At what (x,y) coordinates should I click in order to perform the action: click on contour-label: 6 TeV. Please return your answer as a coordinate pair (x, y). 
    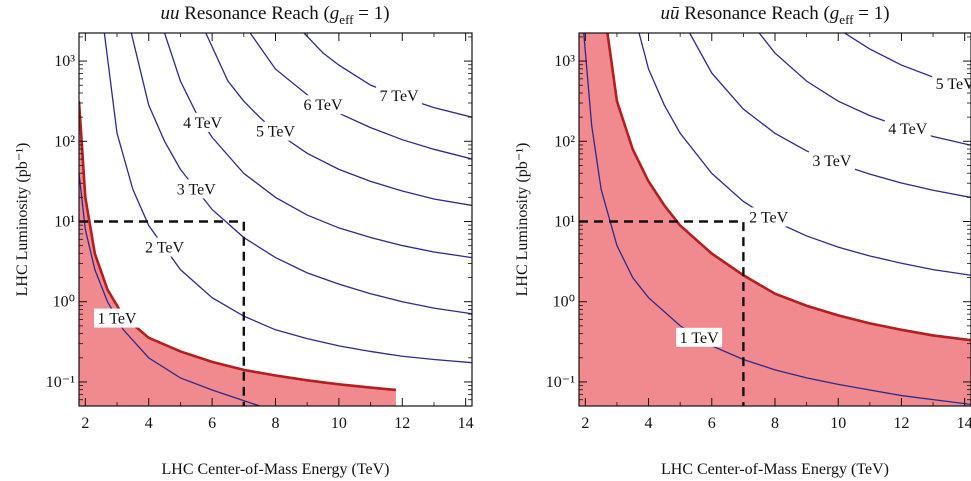
    Looking at the image, I should click on (323, 105).